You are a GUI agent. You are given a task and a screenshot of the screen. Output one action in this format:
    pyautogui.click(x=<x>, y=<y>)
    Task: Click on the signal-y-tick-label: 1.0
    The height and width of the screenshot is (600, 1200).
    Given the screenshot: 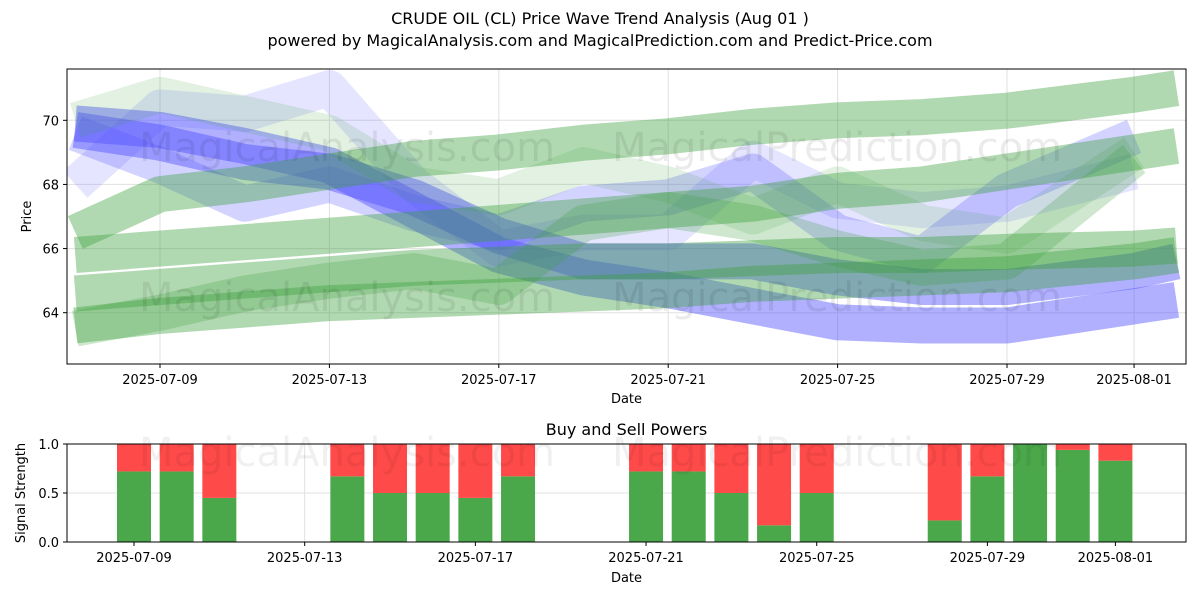 What is the action you would take?
    pyautogui.click(x=48, y=445)
    